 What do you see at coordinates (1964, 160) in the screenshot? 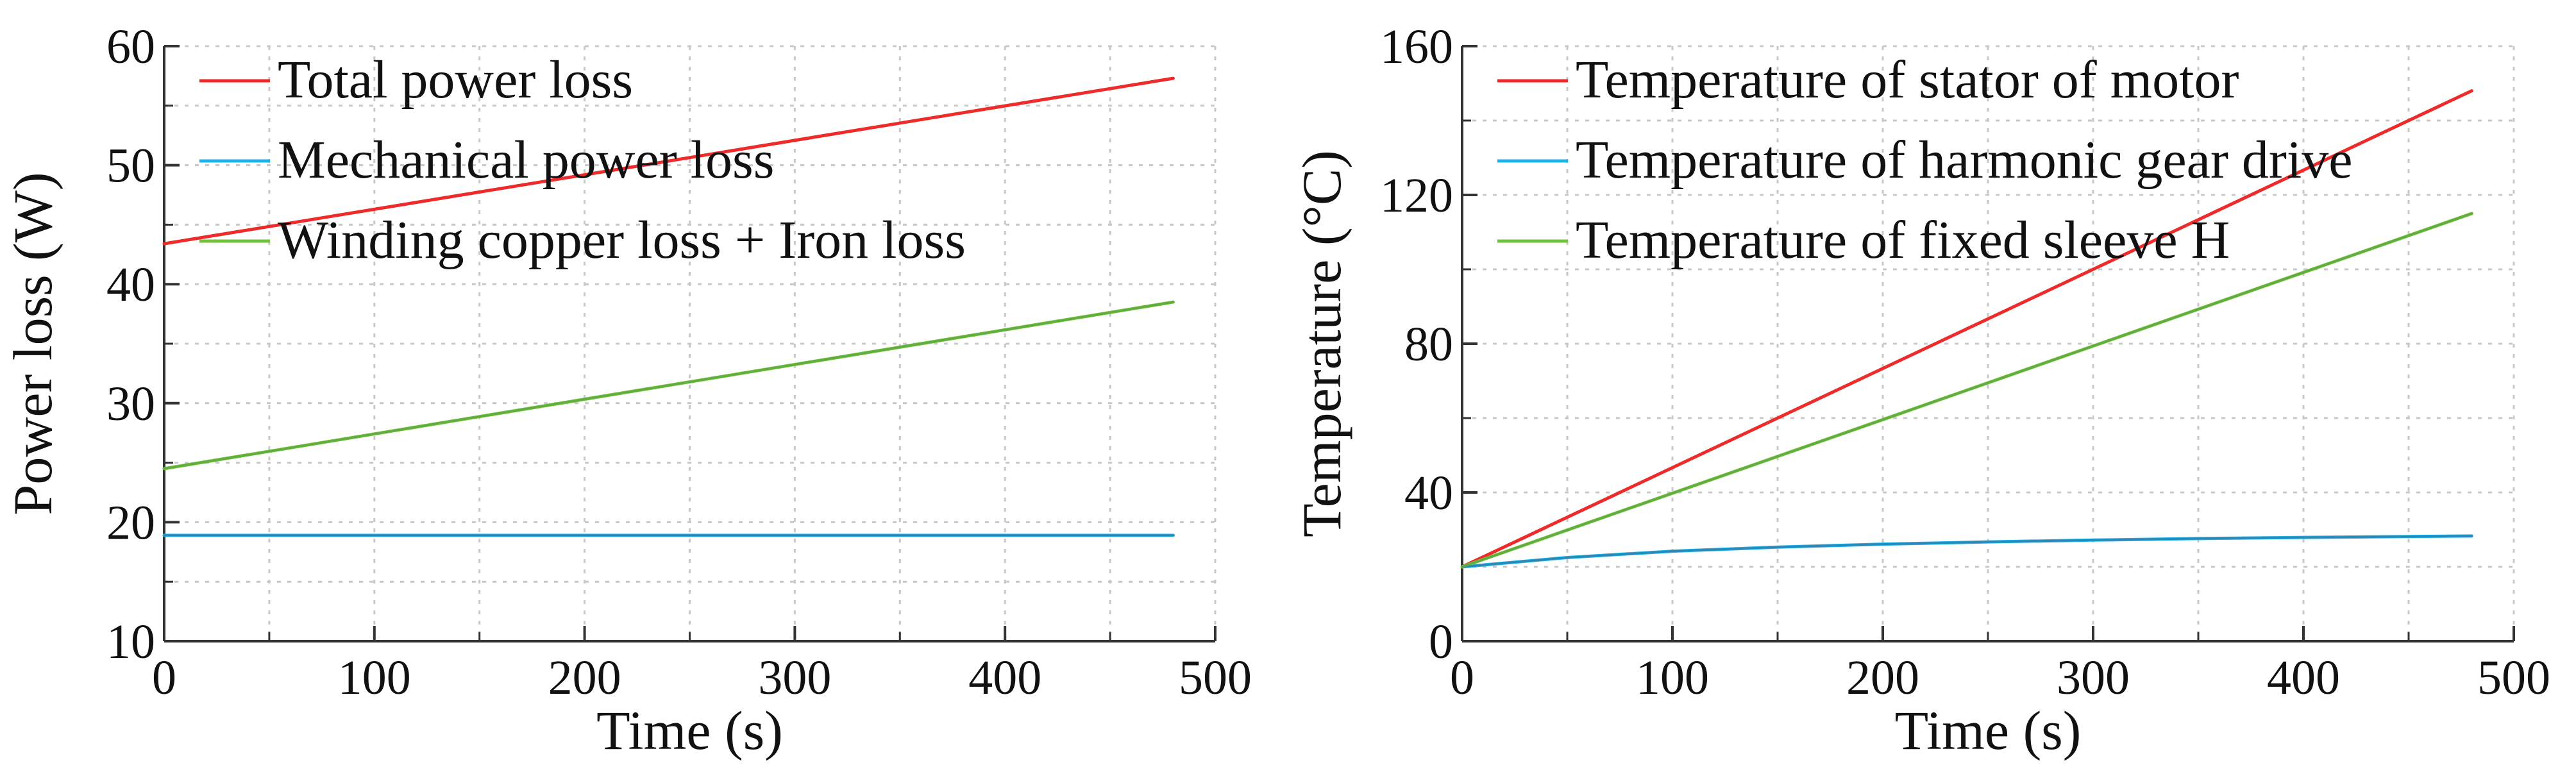
I see `legend-label: Temperature of harmonic gear drive` at bounding box center [1964, 160].